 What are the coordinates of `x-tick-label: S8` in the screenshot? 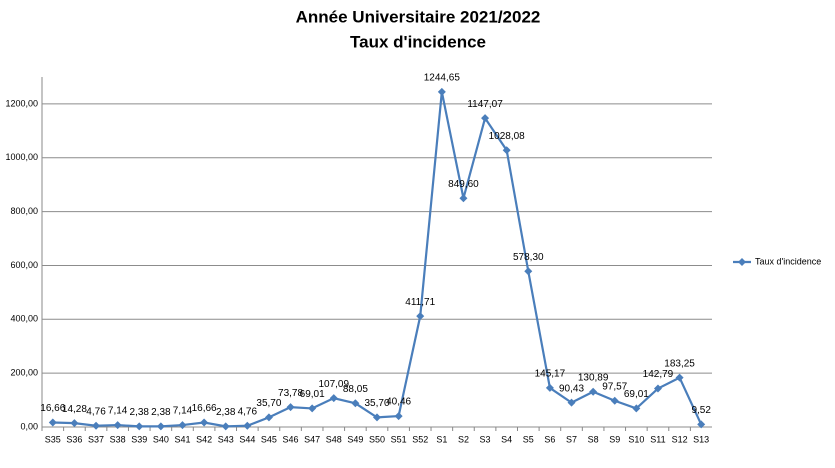 It's located at (593, 439).